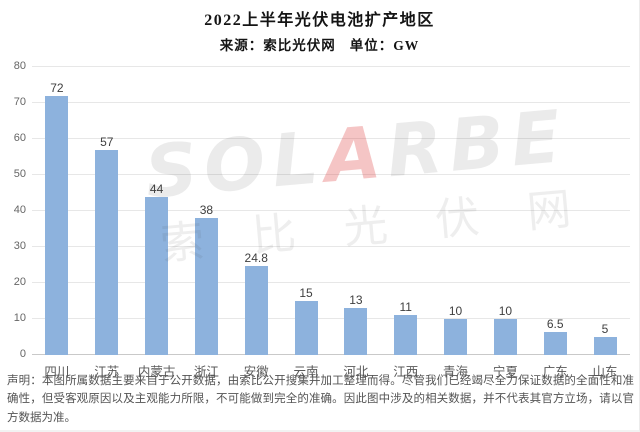  I want to click on bar-slot: 57 江苏, so click(107, 223).